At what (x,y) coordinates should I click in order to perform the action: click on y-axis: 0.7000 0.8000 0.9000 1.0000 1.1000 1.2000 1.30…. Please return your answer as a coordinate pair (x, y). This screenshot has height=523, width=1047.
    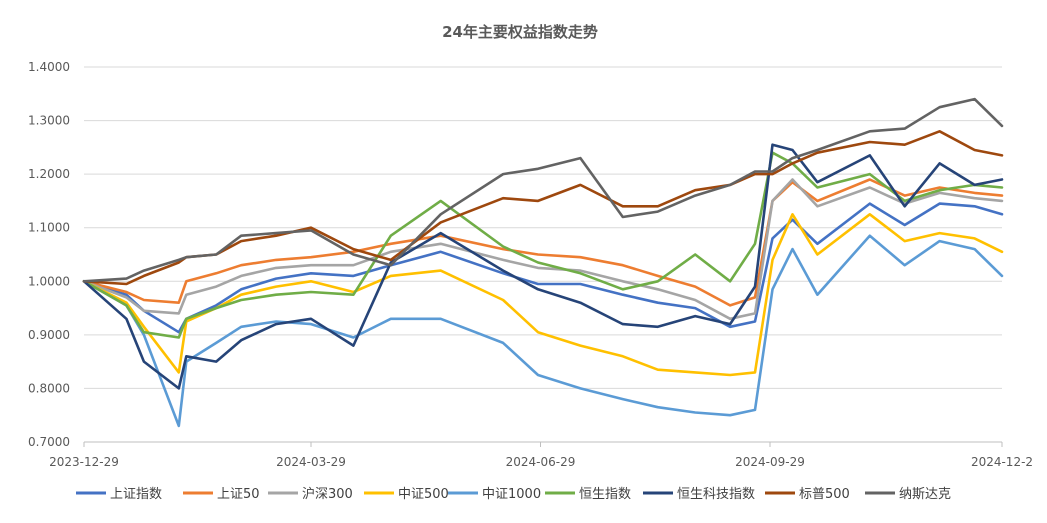
    Looking at the image, I should click on (49, 254).